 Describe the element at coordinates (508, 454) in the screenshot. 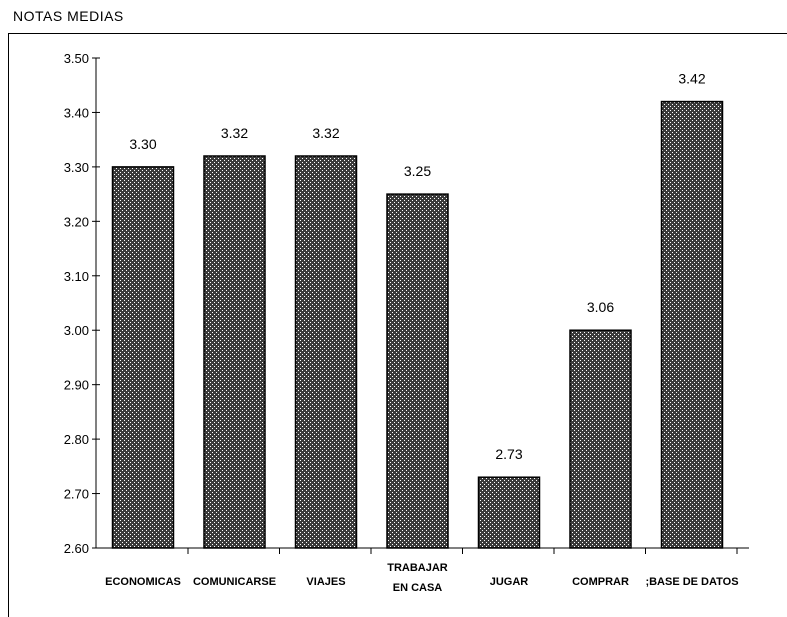

I see `data-label: 2.73` at that location.